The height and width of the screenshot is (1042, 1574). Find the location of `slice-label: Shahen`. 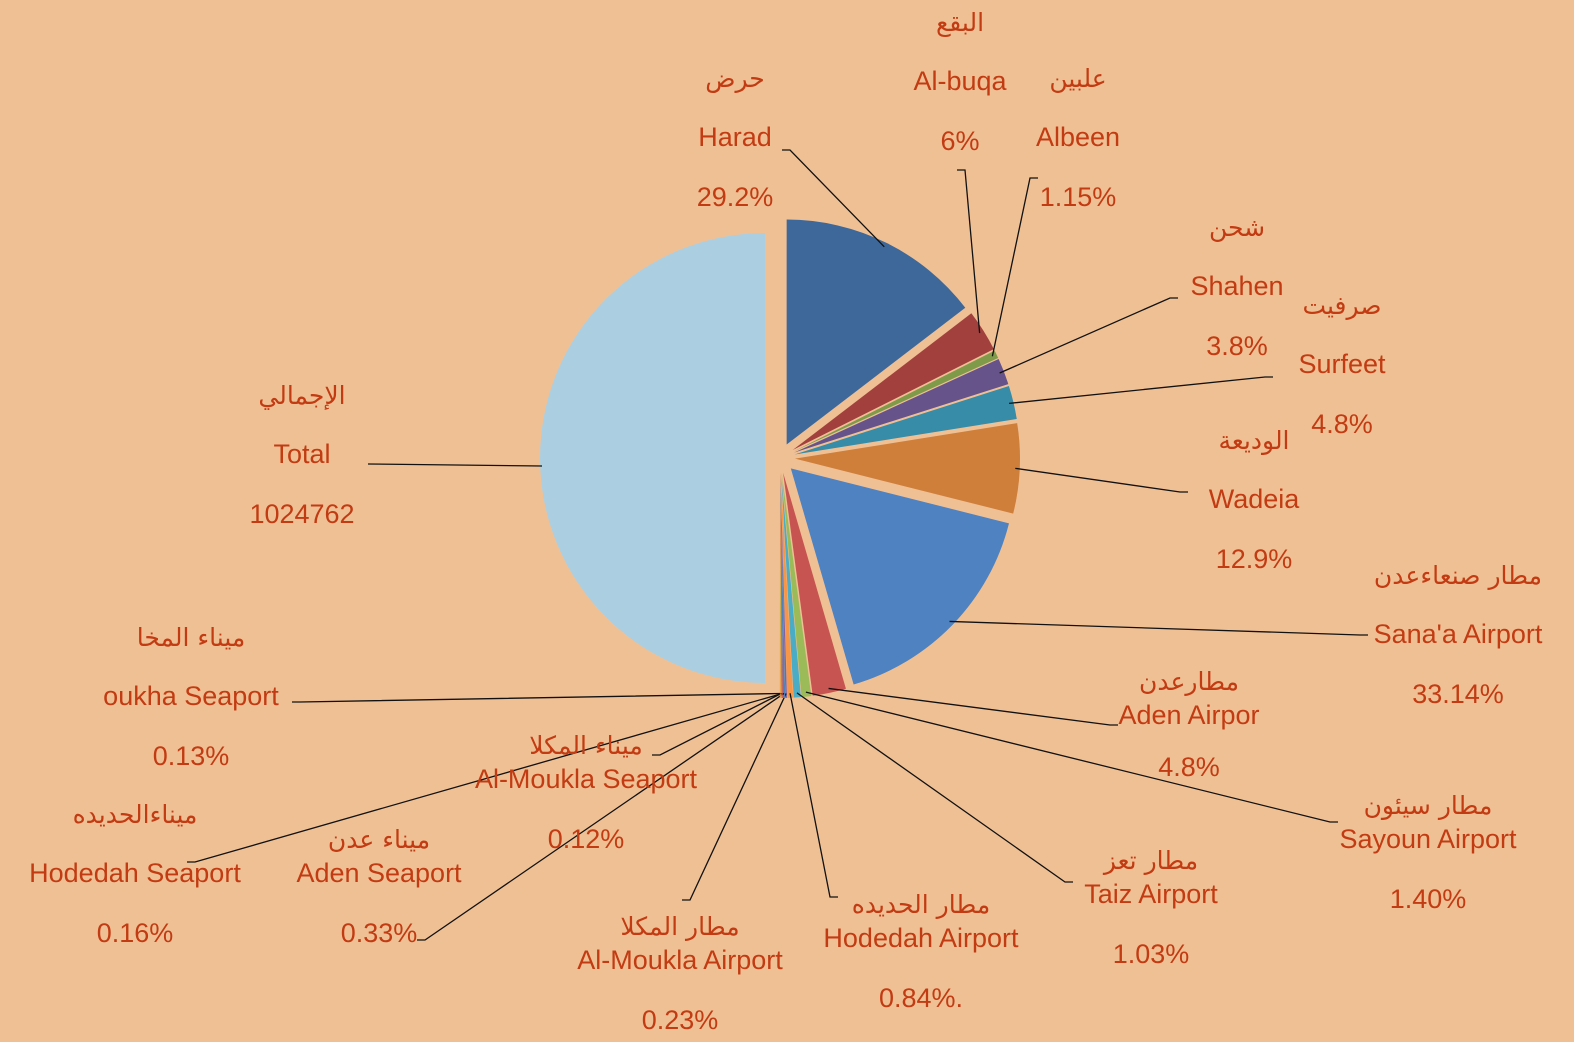

slice-label: Shahen is located at coordinates (1236, 286).